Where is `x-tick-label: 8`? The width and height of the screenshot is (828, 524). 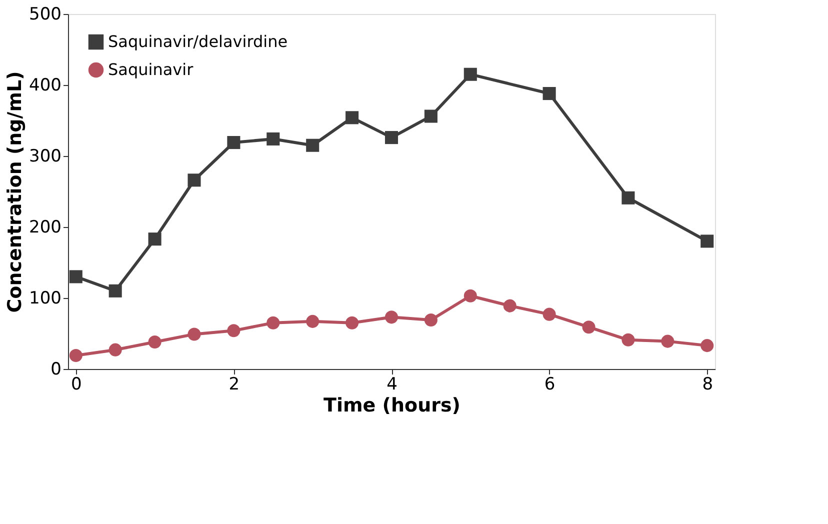 x-tick-label: 8 is located at coordinates (708, 384).